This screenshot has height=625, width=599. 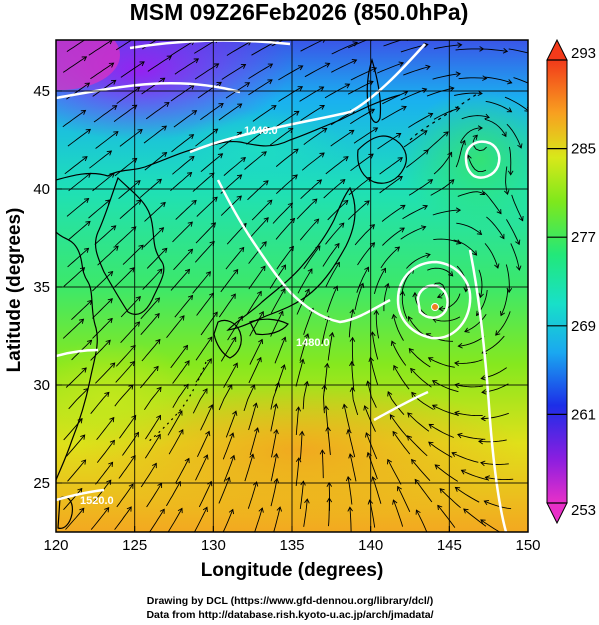 What do you see at coordinates (292, 540) in the screenshot?
I see `x-axis-ticks: 120 125 130 135 140 145 150` at bounding box center [292, 540].